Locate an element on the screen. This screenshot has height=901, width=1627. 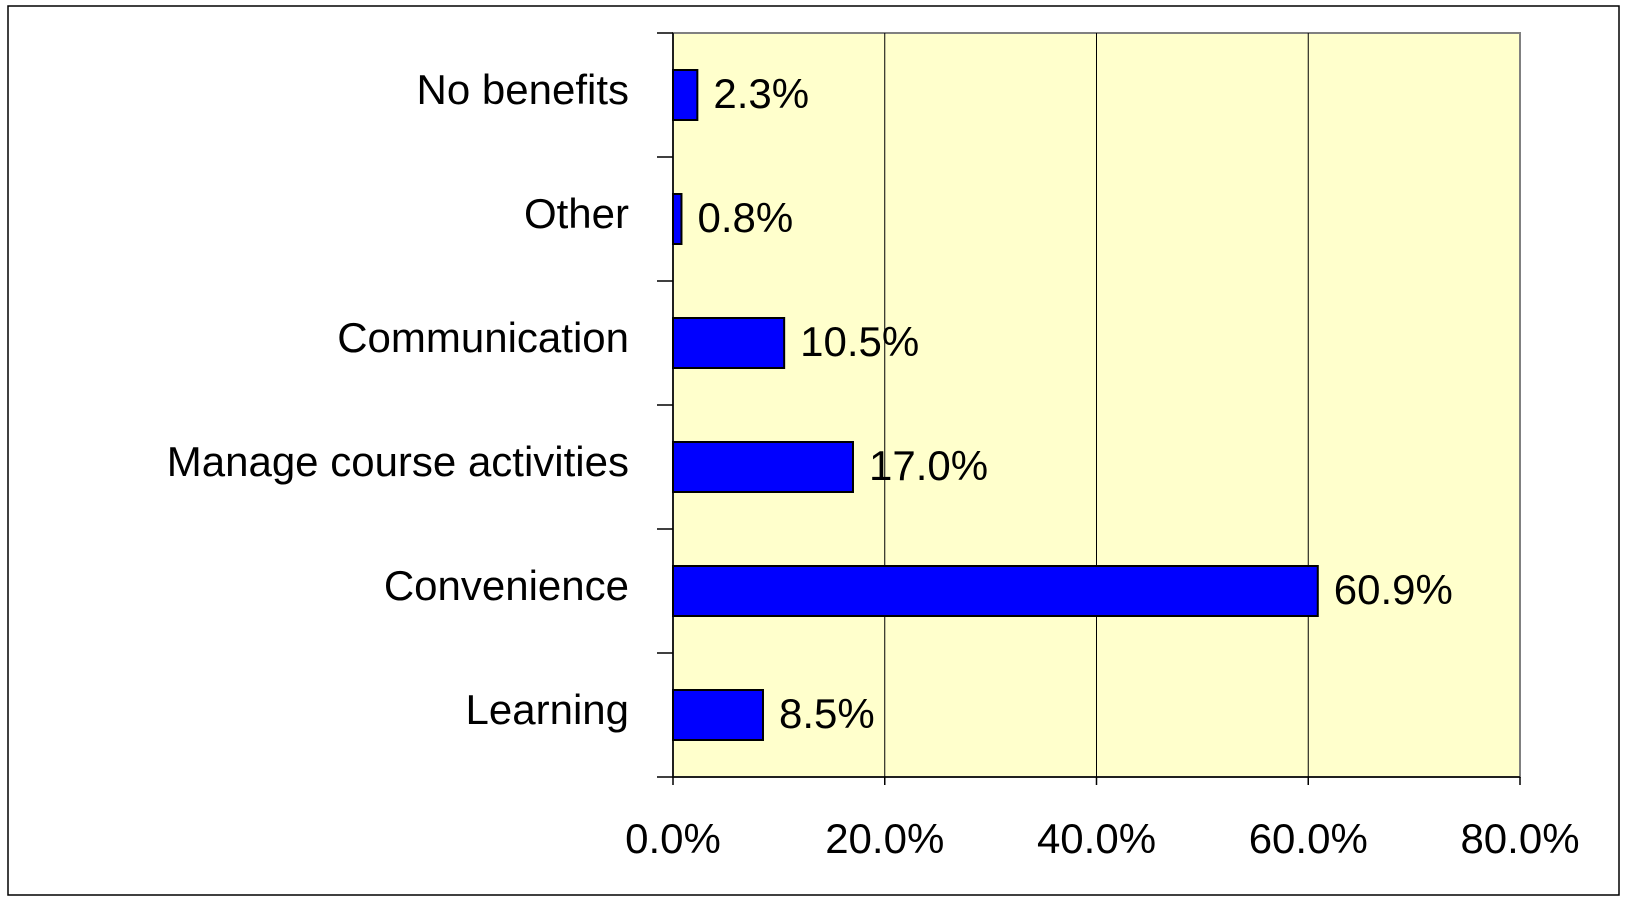
category-label: Convenience is located at coordinates (506, 585).